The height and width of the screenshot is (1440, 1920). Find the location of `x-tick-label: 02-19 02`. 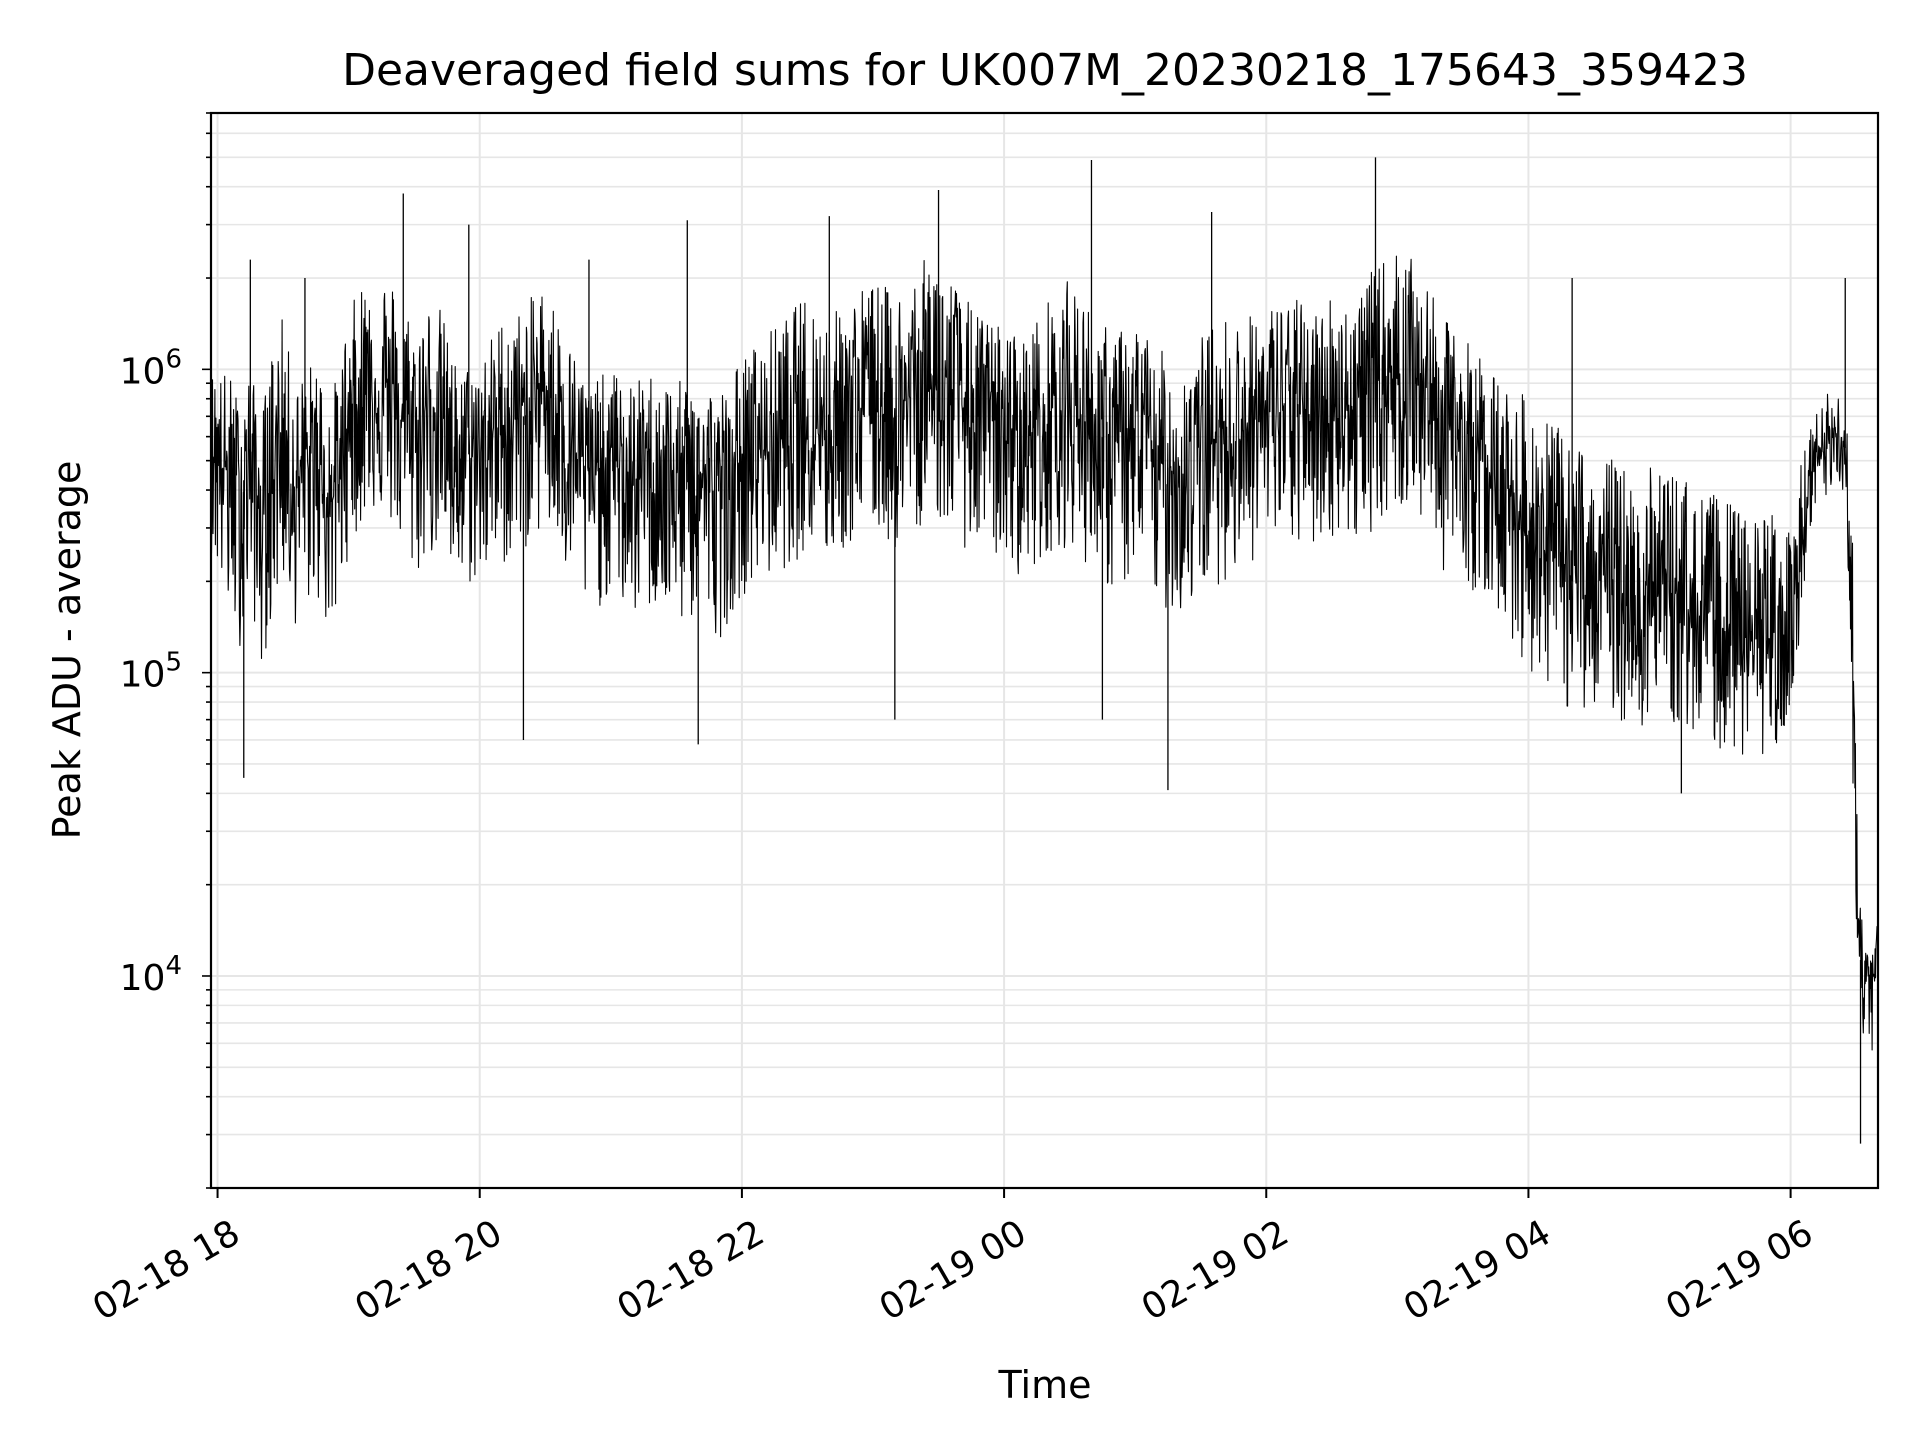

x-tick-label: 02-19 02 is located at coordinates (1215, 1270).